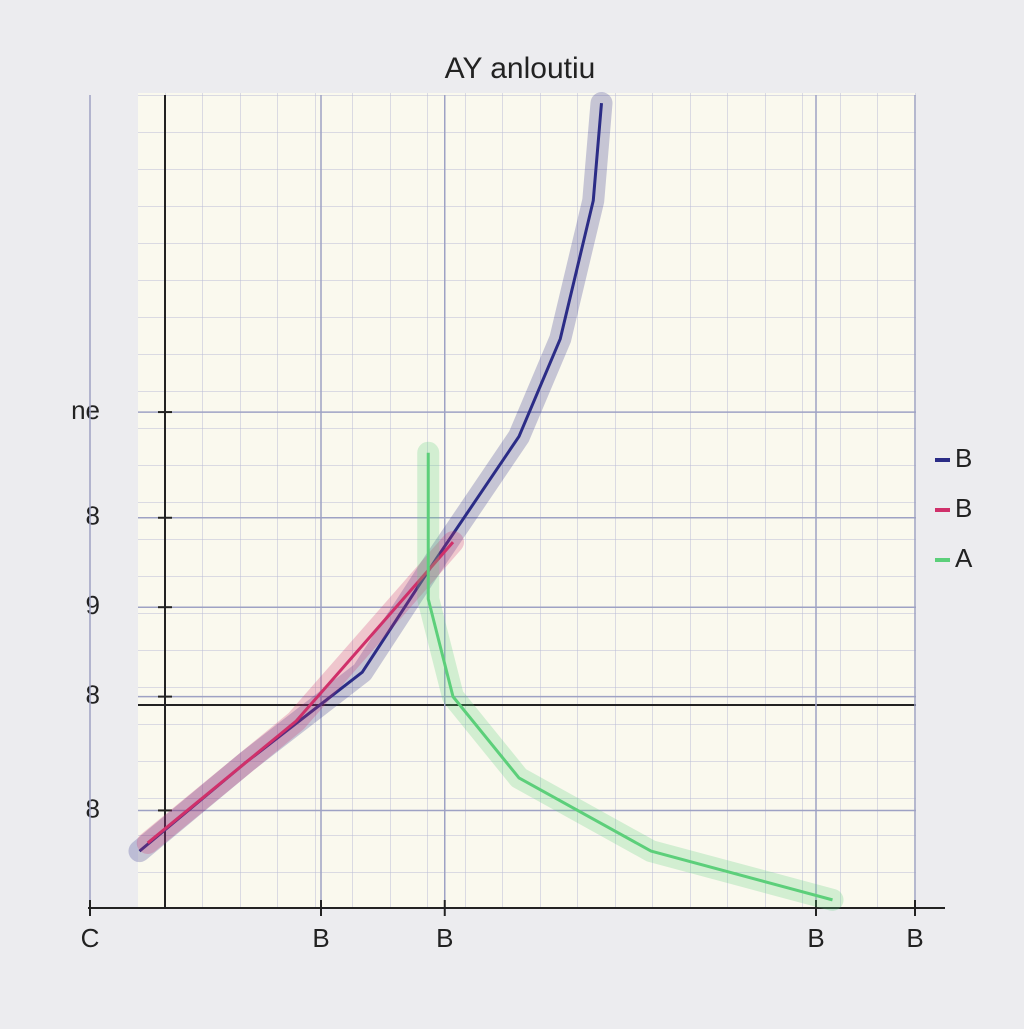 The height and width of the screenshot is (1029, 1024). I want to click on y-tick-label: 9, so click(93, 605).